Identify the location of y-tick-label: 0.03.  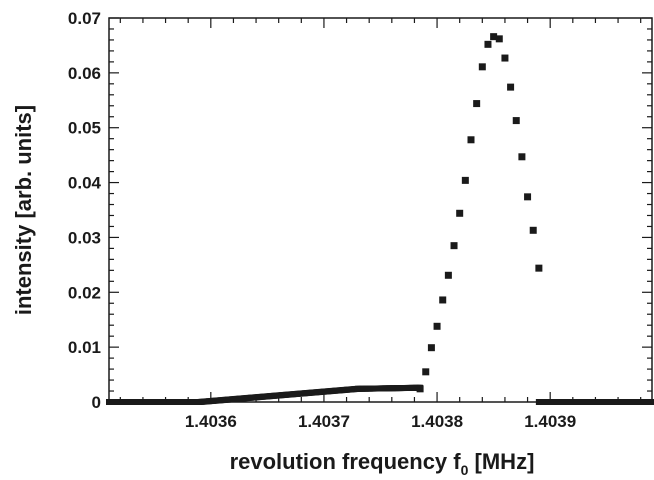
(84, 237).